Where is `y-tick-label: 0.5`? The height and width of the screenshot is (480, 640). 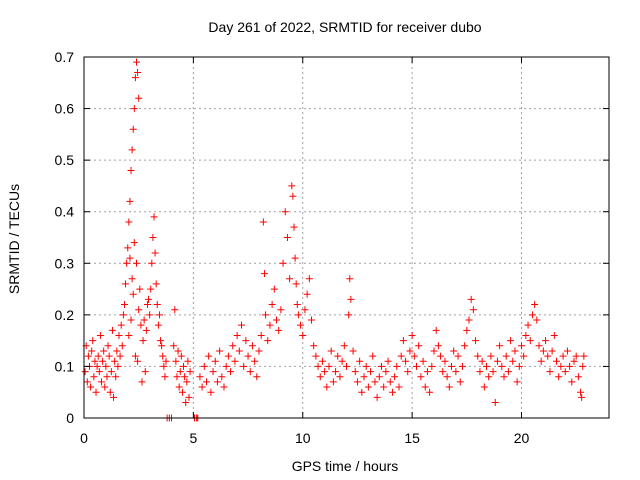
y-tick-label: 0.5 is located at coordinates (65, 160).